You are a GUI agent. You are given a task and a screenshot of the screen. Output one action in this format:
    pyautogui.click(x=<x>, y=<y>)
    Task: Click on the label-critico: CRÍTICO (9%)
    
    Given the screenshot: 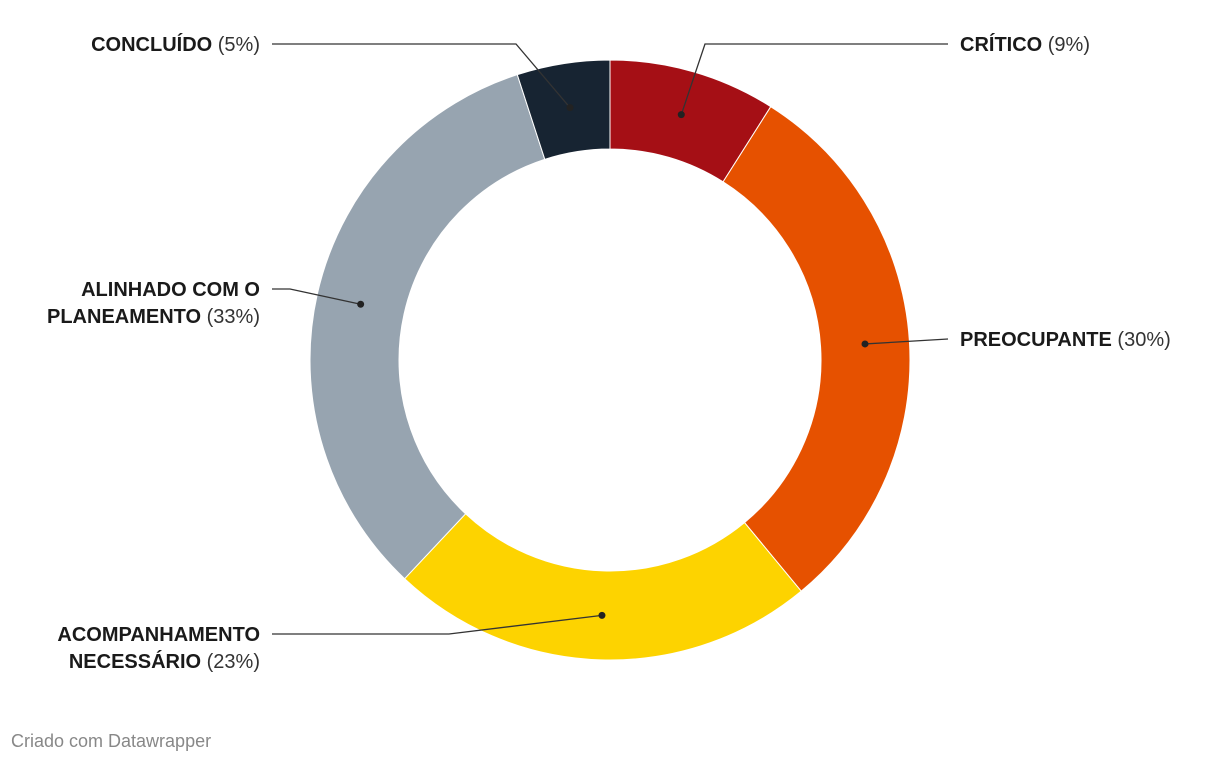 What is the action you would take?
    pyautogui.click(x=1025, y=44)
    